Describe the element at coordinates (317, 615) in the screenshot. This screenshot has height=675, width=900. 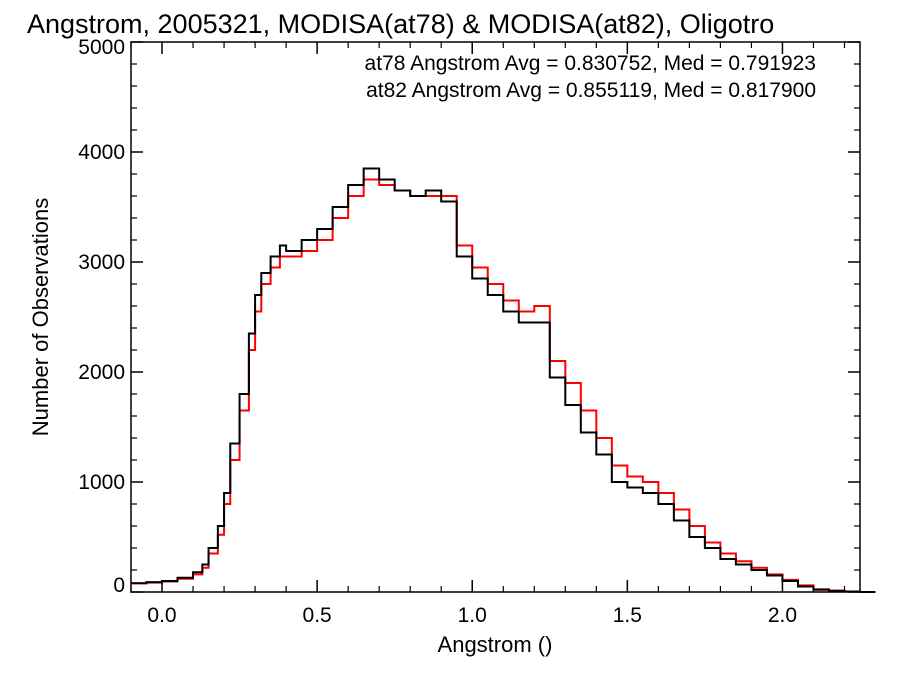
I see `x-tick-label: 0.5` at that location.